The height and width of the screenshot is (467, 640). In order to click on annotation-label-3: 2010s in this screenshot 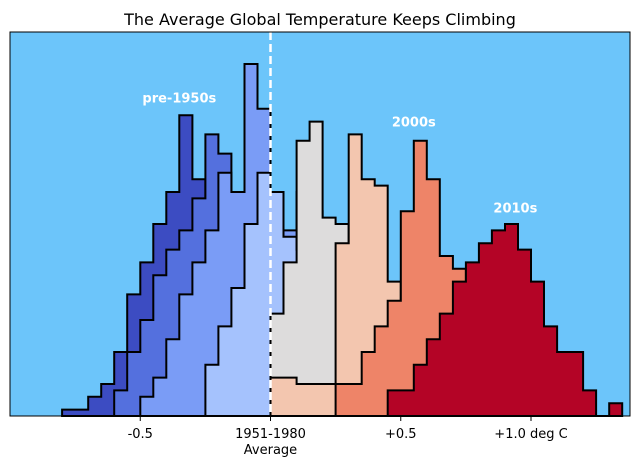, I will do `click(515, 208)`.